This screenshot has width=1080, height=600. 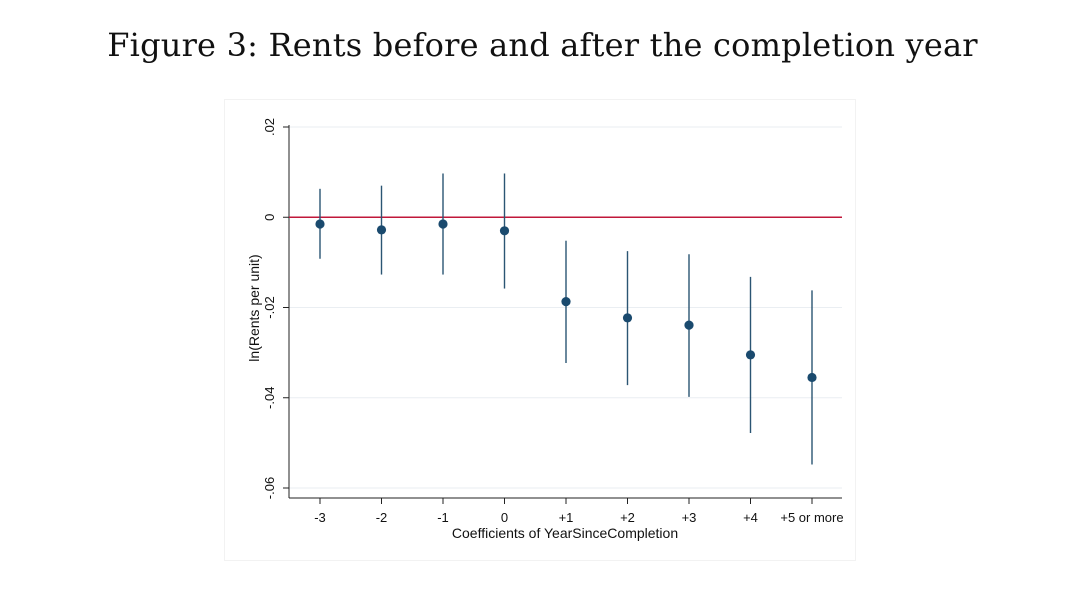 What do you see at coordinates (504, 517) in the screenshot?
I see `x-tick-label-3: 0` at bounding box center [504, 517].